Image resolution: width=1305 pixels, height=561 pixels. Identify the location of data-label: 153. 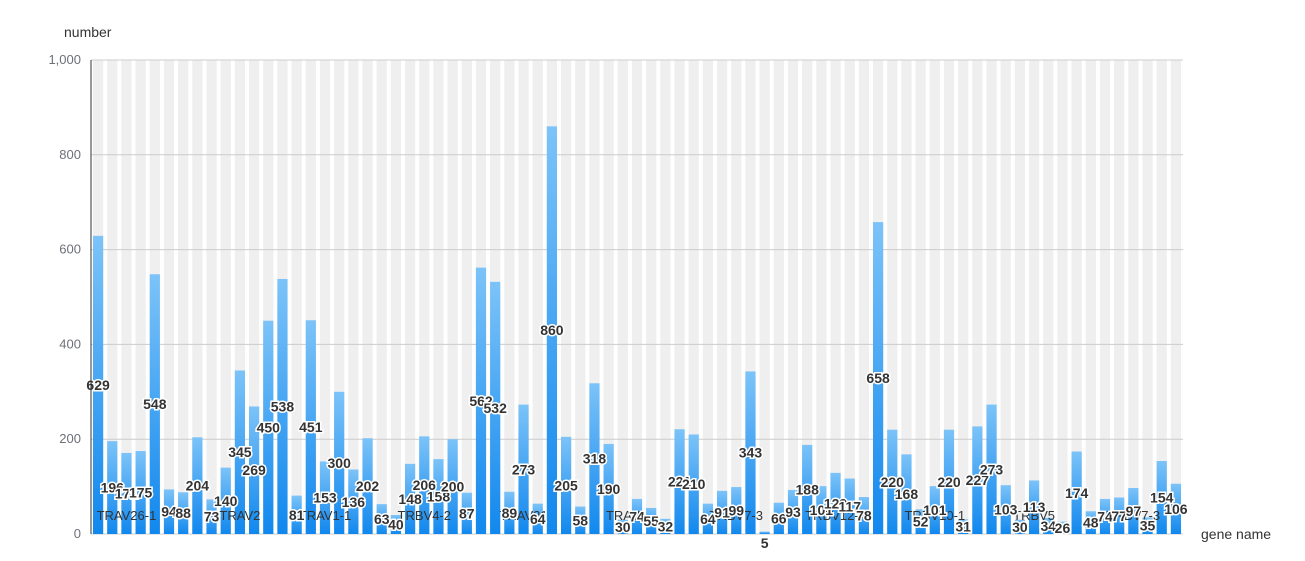
(325, 498).